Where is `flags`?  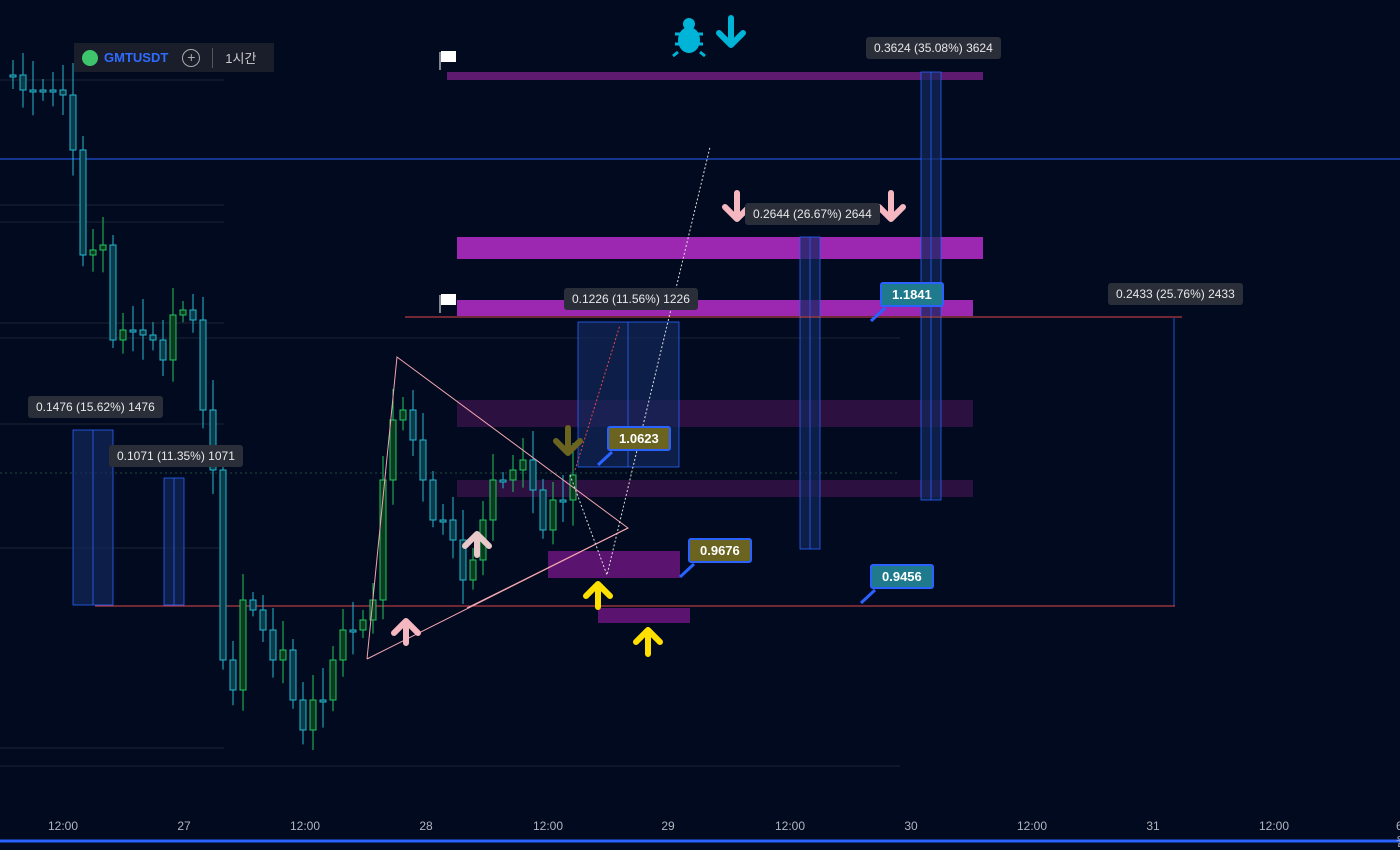 flags is located at coordinates (447, 182).